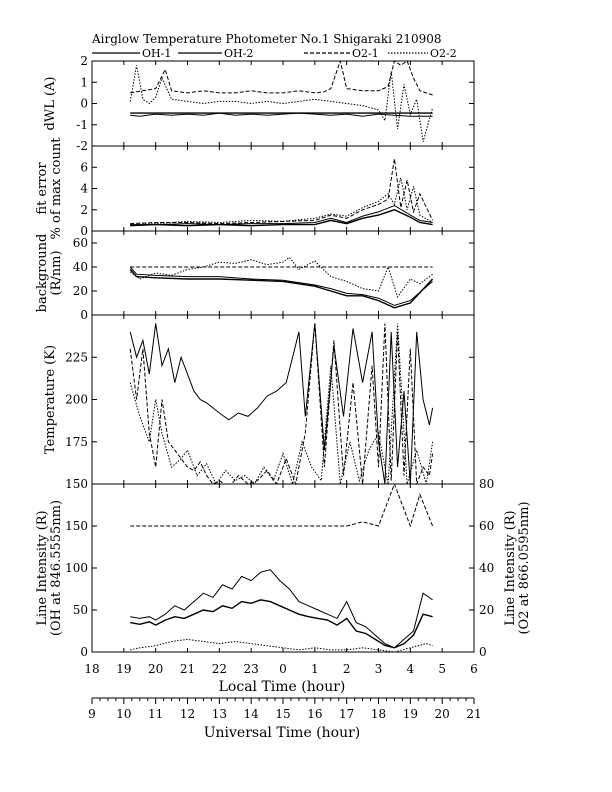 The height and width of the screenshot is (792, 612). Describe the element at coordinates (80, 610) in the screenshot. I see `ytick-label-intensity: 50` at that location.